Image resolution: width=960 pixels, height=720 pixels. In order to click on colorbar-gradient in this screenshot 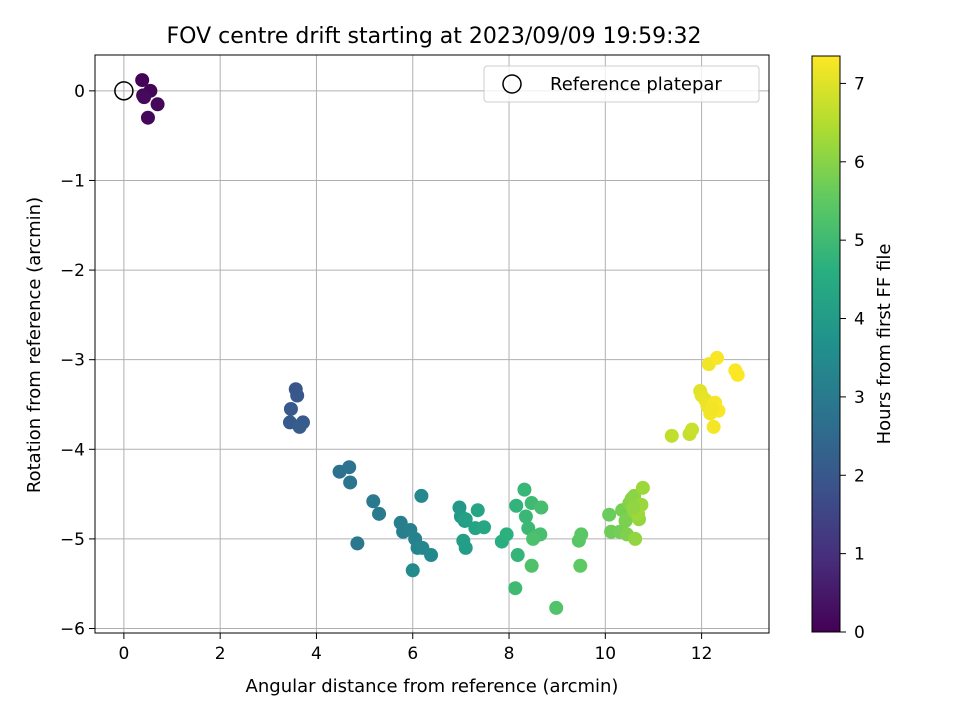, I will do `click(826, 344)`.